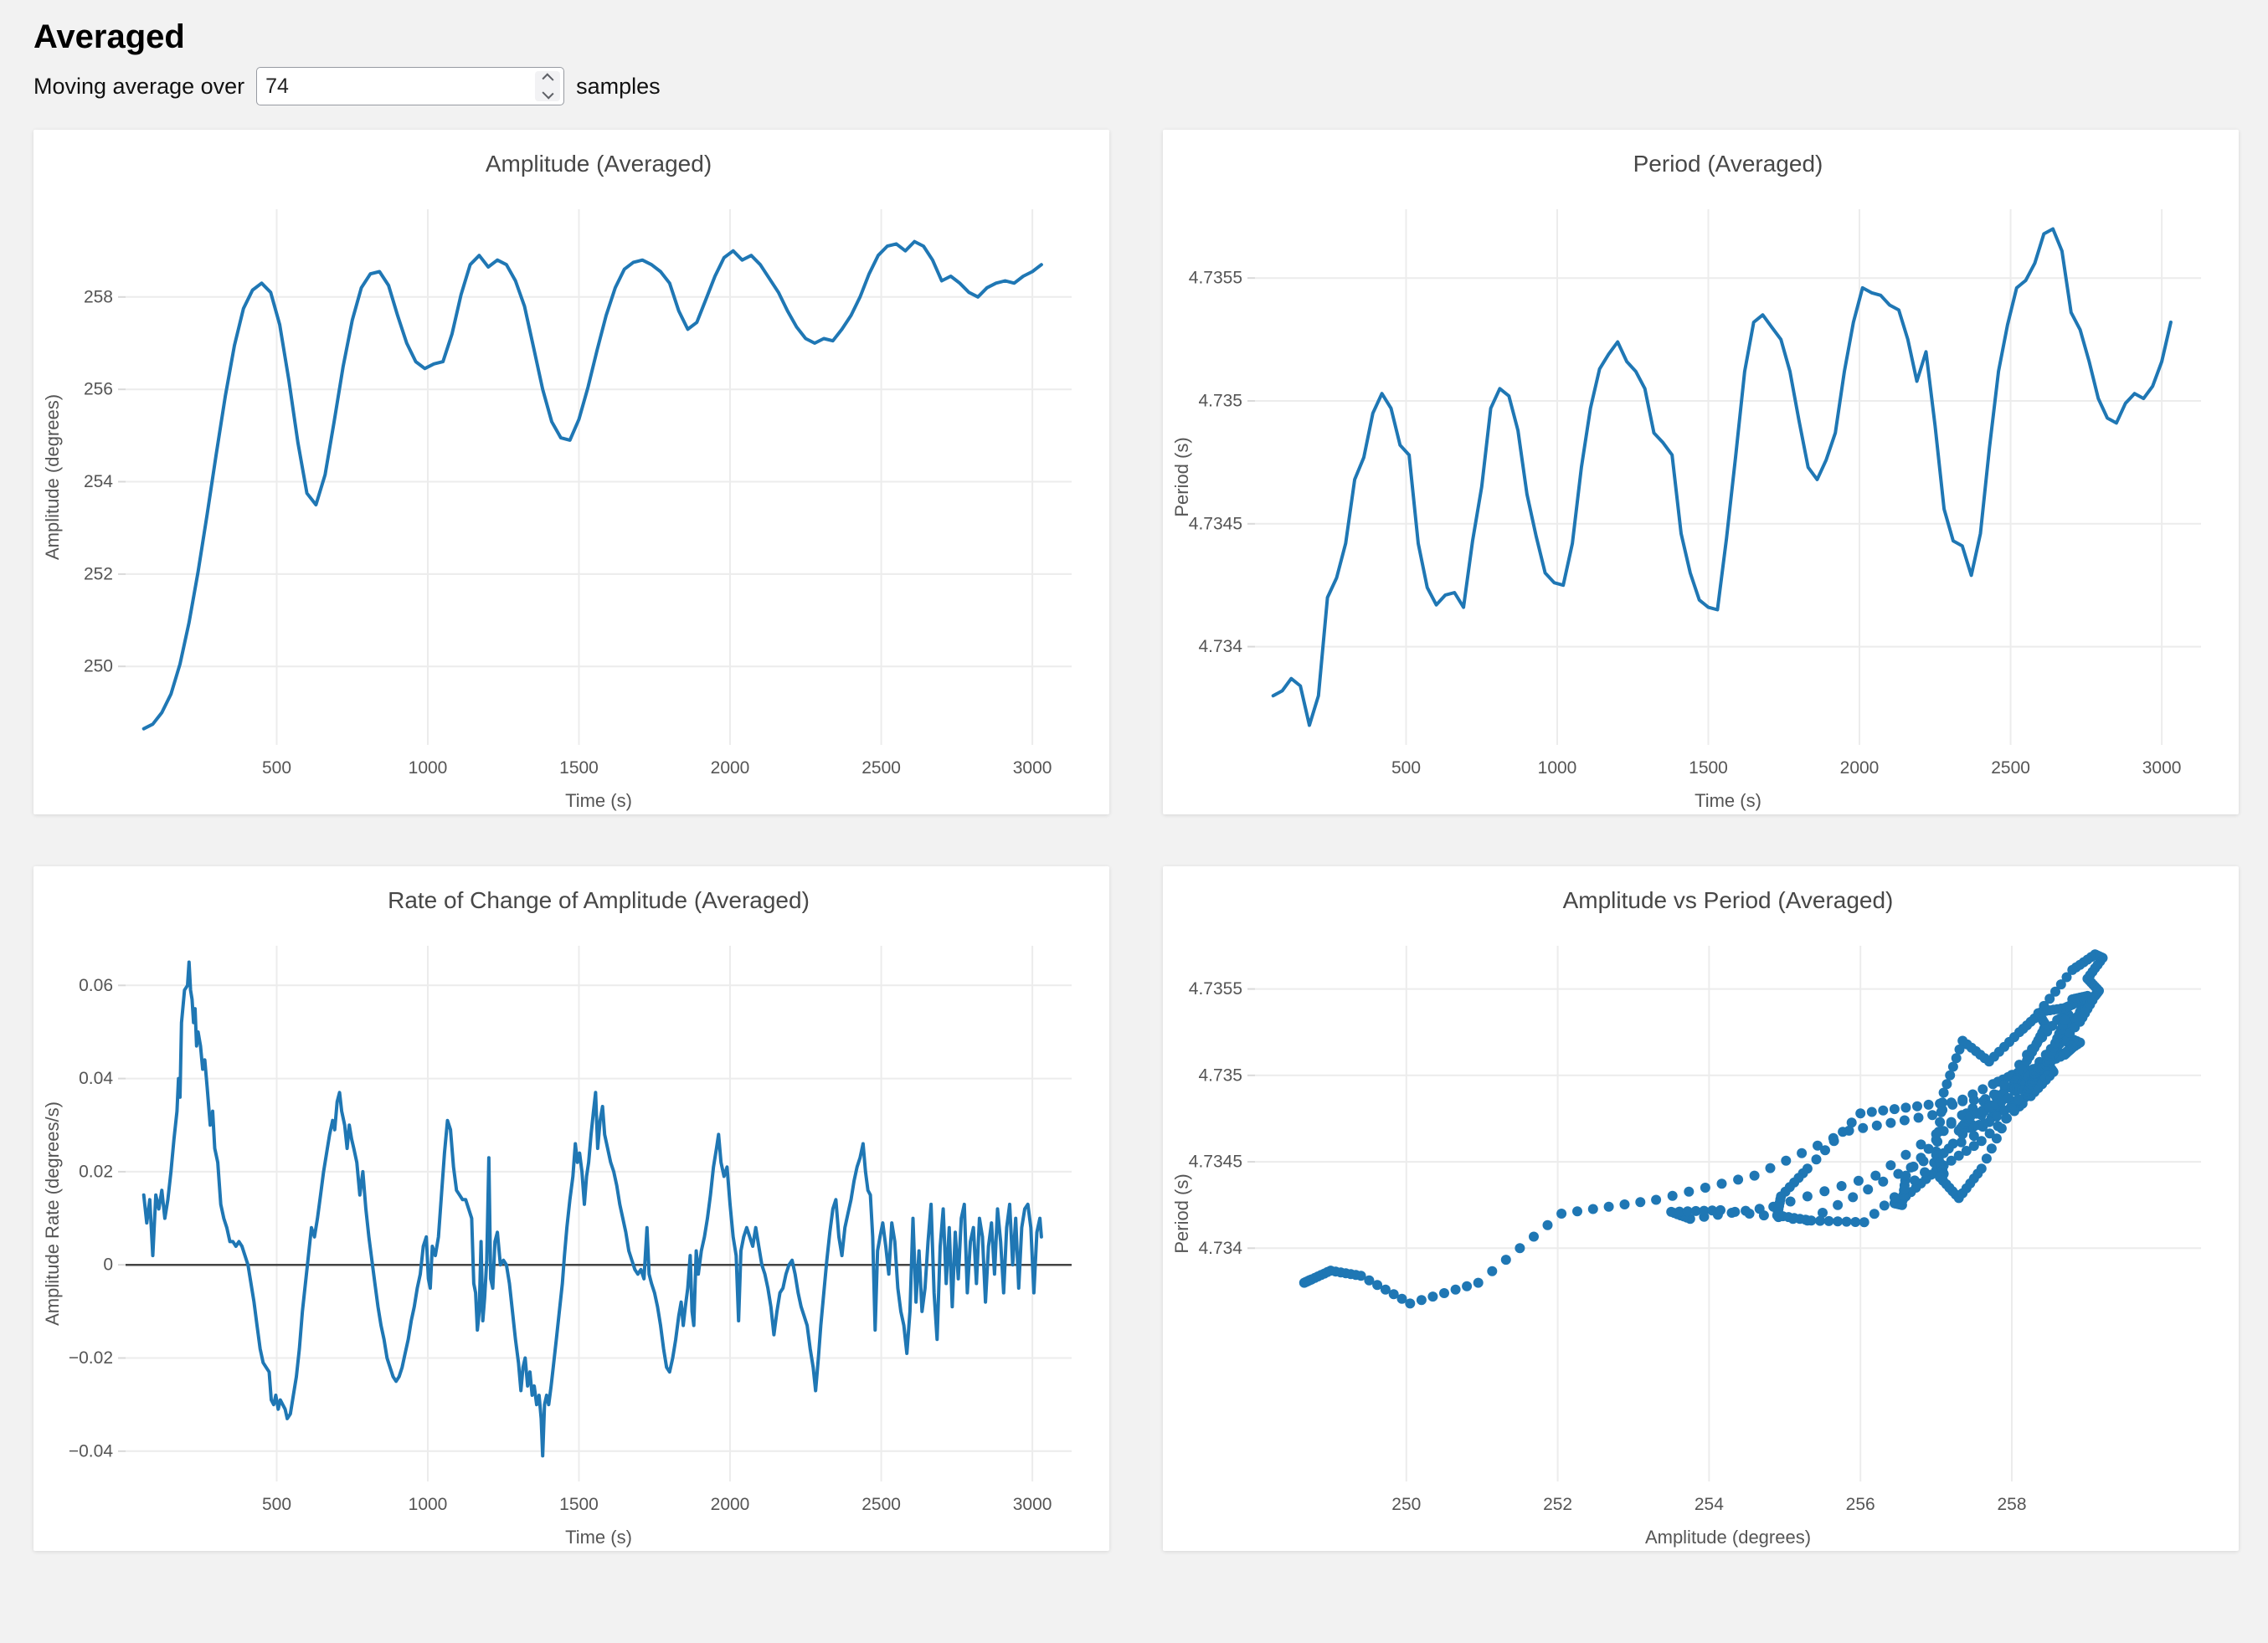 The image size is (2268, 1643). I want to click on svg-text: 0.02, so click(96, 1171).